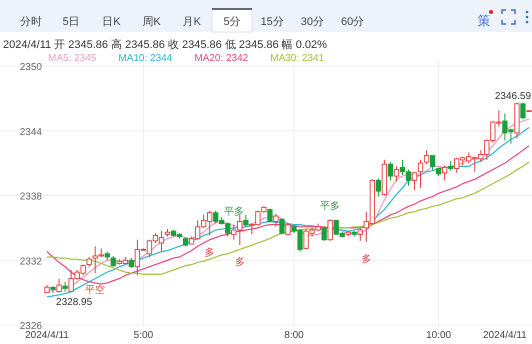  Describe the element at coordinates (144, 335) in the screenshot. I see `x-tick-label: 5:00` at that location.